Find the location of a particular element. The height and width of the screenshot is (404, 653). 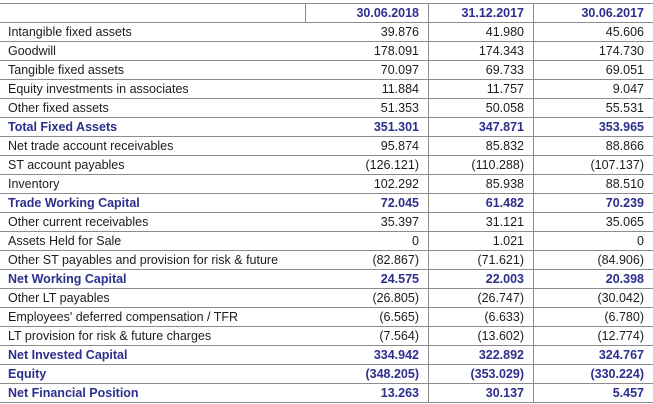

row-label: Intangible fixed assets is located at coordinates (70, 32).